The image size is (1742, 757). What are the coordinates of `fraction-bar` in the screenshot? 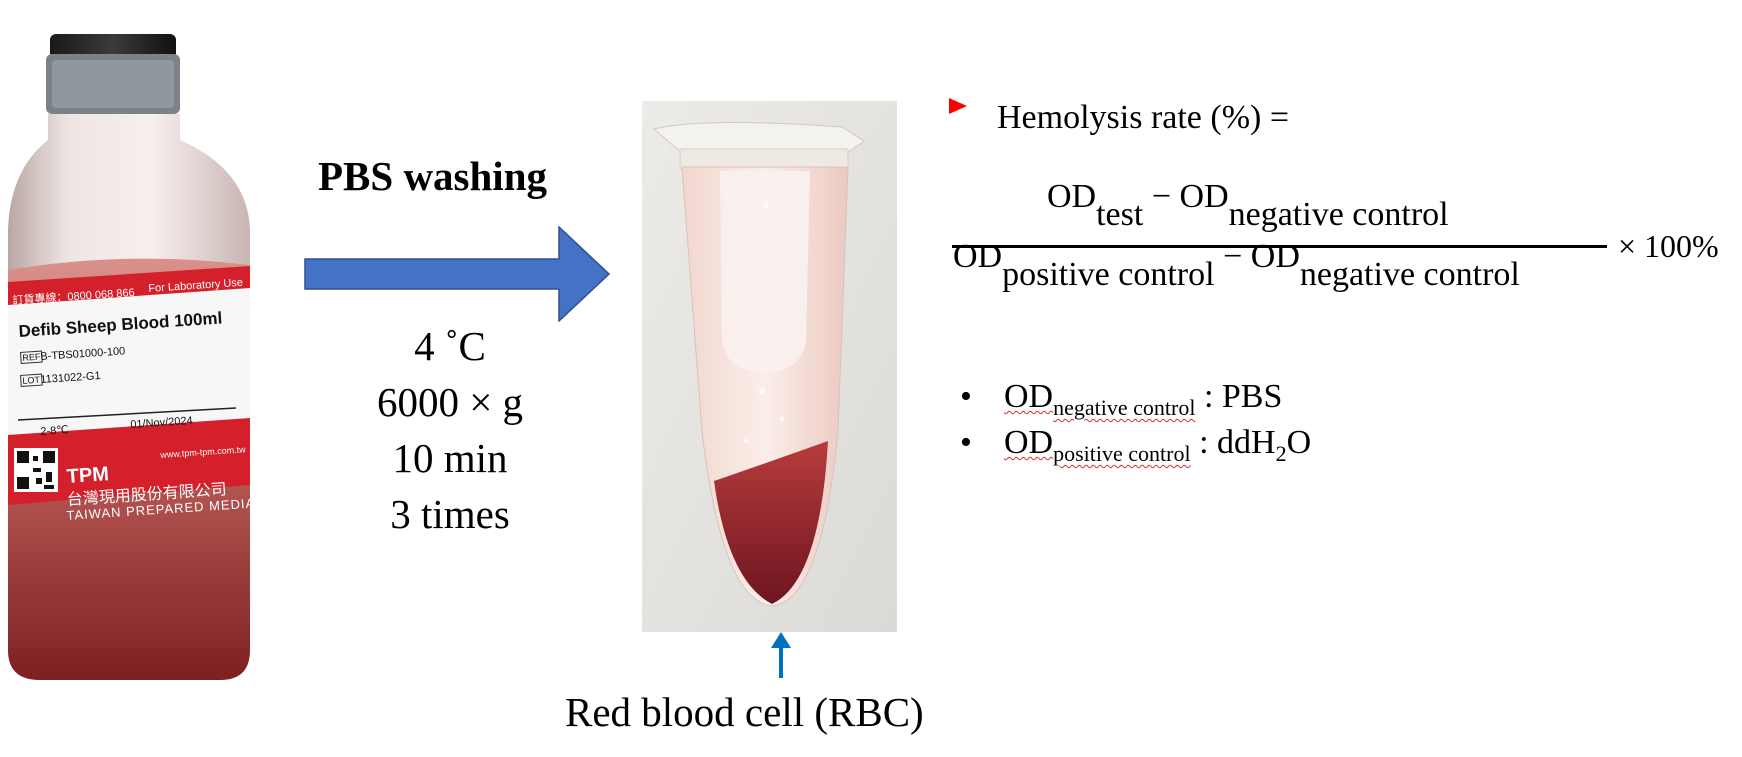 It's located at (1279, 246).